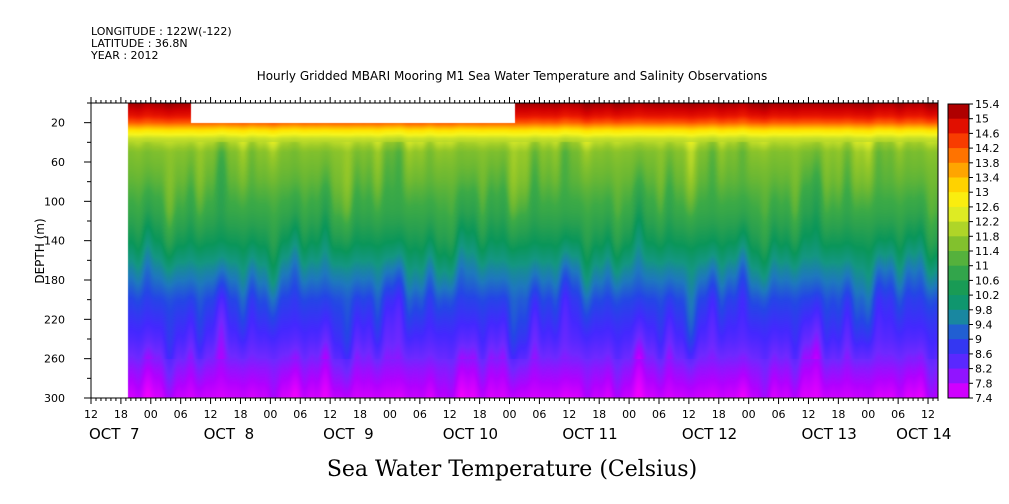 The image size is (1009, 504). Describe the element at coordinates (987, 148) in the screenshot. I see `colorbar-label: 14.2` at that location.